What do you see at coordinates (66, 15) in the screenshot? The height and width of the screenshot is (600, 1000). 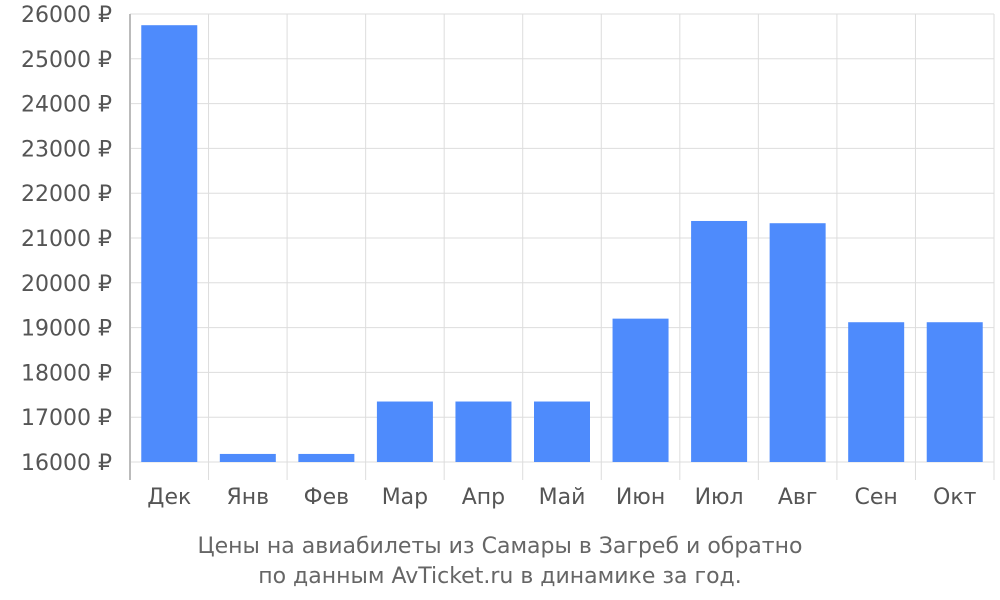 I see `y-tick-label: 26000 ₽` at bounding box center [66, 15].